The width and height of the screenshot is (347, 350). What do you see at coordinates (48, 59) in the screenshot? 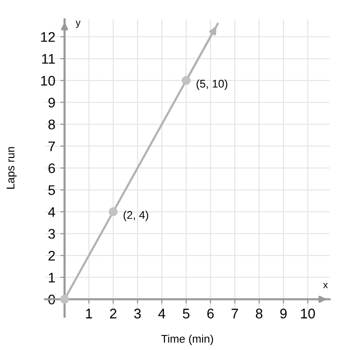
I see `y-tick-label: 11` at bounding box center [48, 59].